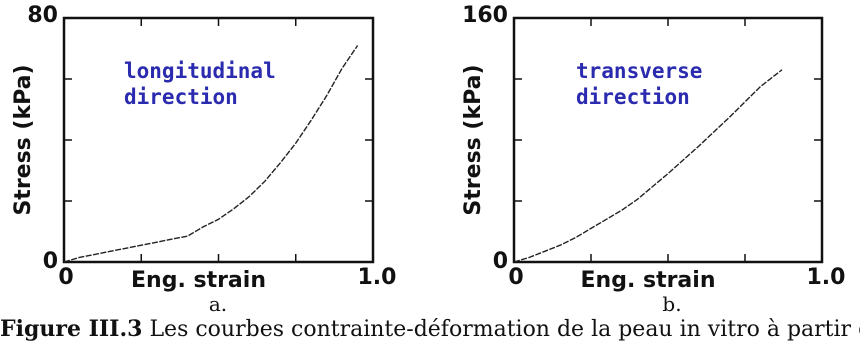 This screenshot has width=860, height=345. Describe the element at coordinates (671, 304) in the screenshot. I see `panel-label: b.` at that location.